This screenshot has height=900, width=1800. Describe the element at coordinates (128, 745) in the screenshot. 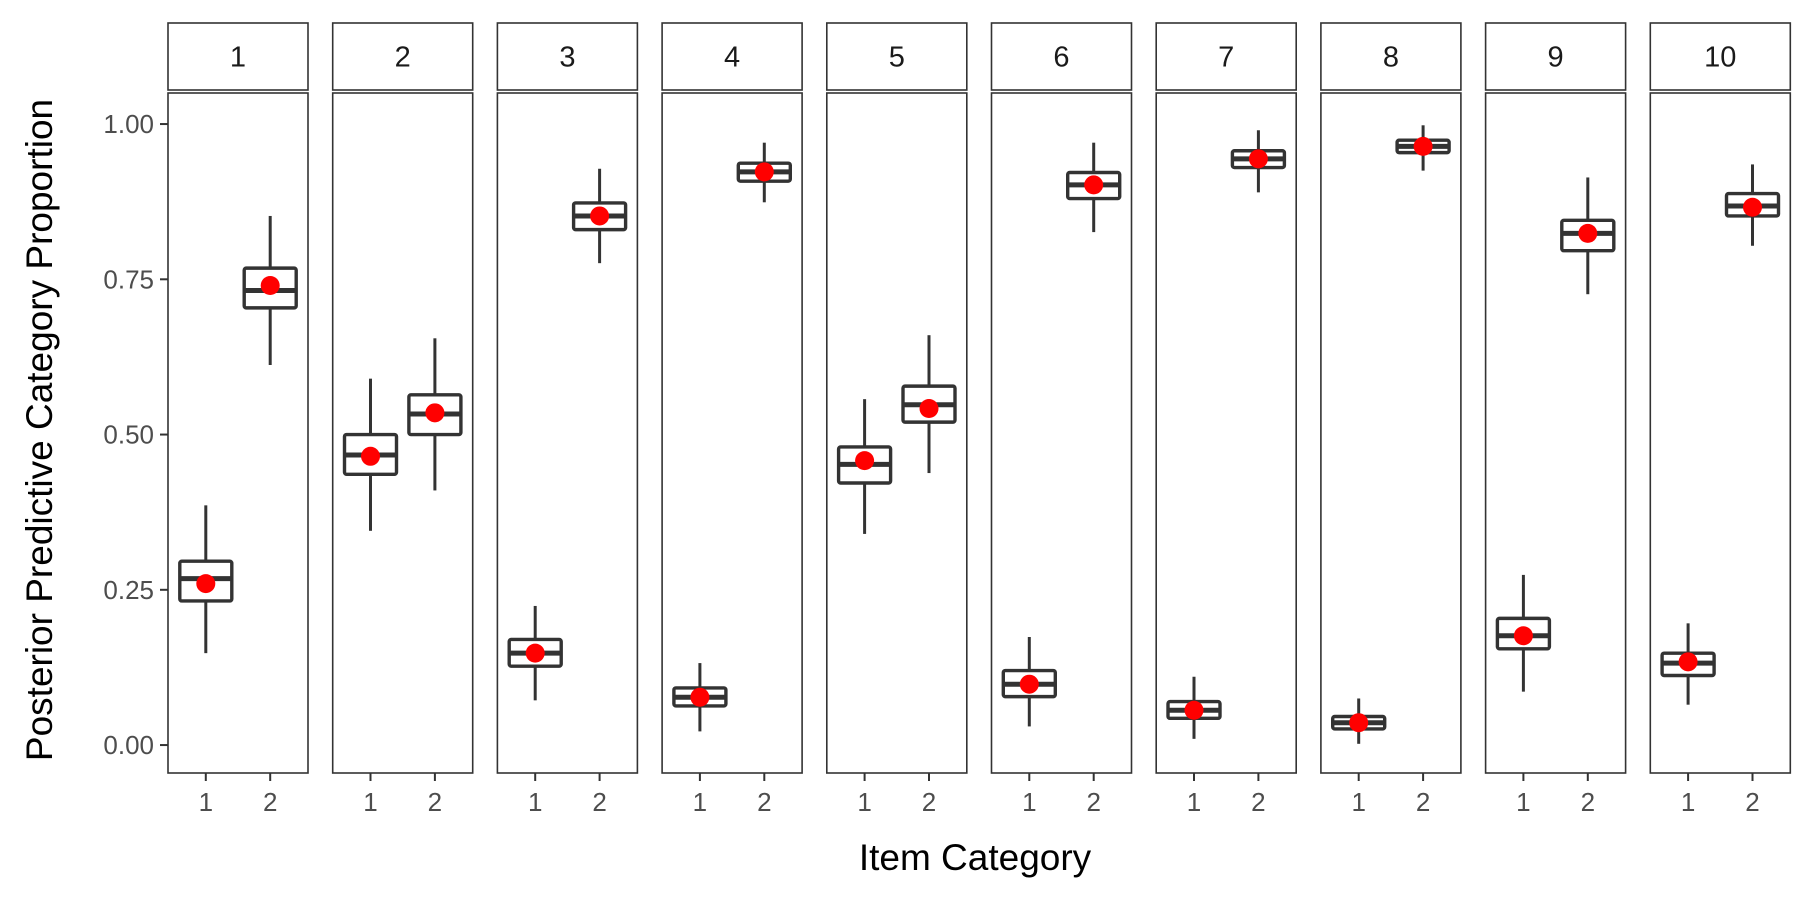

I see `y-tick-label: 0.00` at that location.